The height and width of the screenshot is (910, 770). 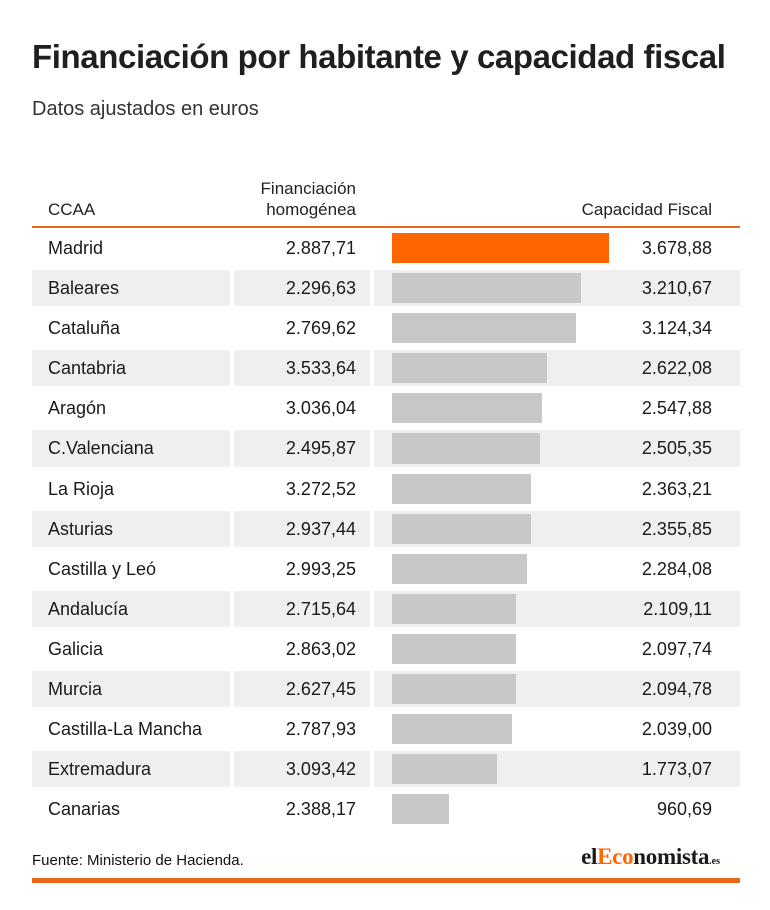 I want to click on table-row: C.Valenciana 2.495,87 2.505,35, so click(x=386, y=448).